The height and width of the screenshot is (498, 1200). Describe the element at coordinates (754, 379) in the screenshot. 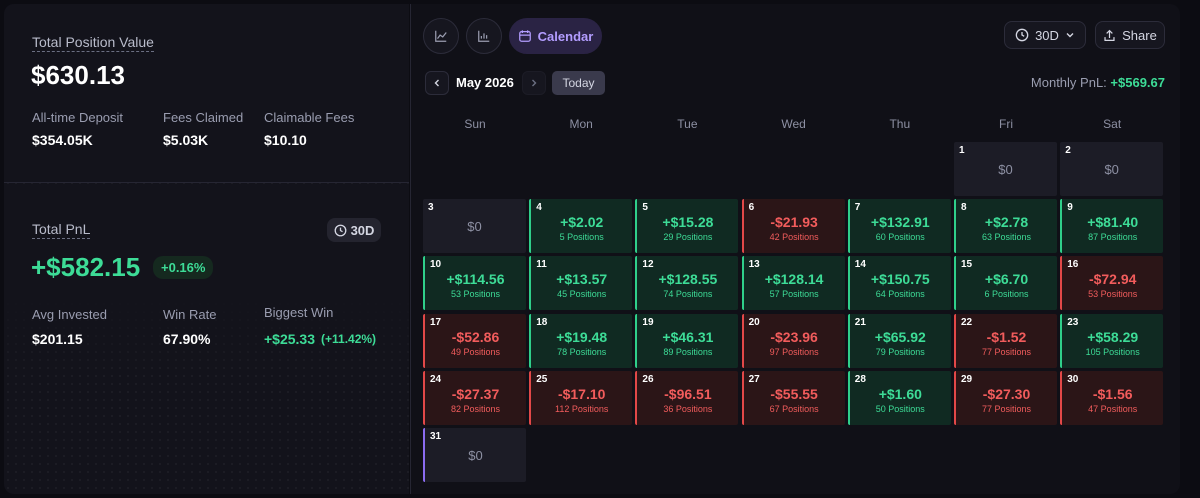

I see `day-number: 27` at that location.